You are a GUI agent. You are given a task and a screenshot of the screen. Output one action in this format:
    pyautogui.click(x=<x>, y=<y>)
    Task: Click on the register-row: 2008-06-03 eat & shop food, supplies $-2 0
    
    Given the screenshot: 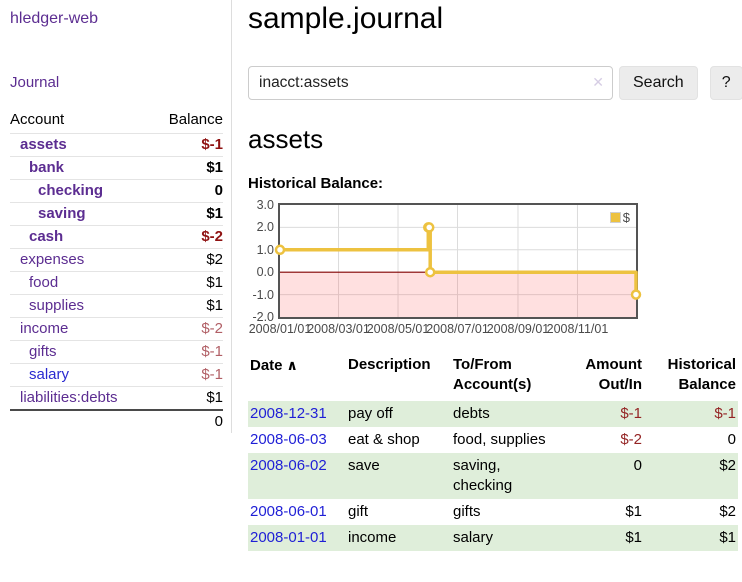 What is the action you would take?
    pyautogui.click(x=493, y=440)
    